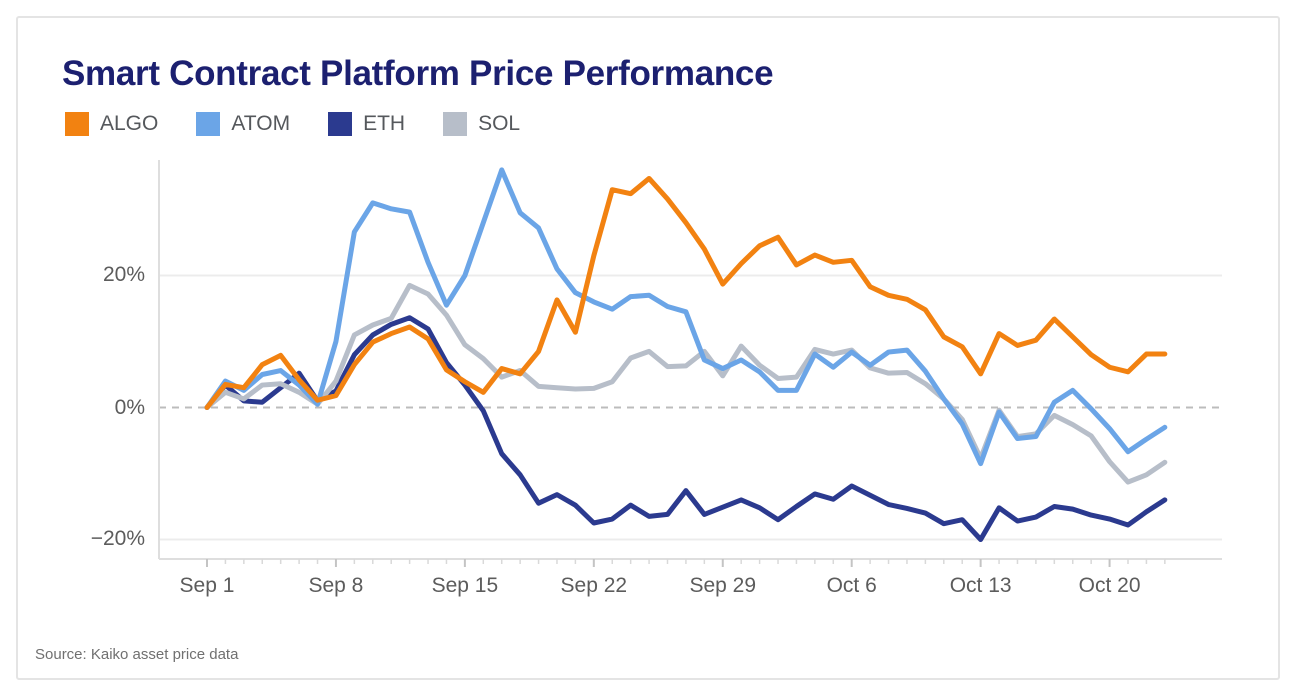 The image size is (1300, 700). Describe the element at coordinates (123, 274) in the screenshot. I see `y-tick-label-20: 20%` at that location.